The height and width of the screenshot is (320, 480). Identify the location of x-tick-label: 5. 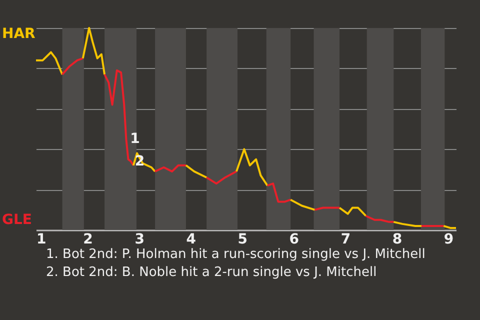
(243, 240).